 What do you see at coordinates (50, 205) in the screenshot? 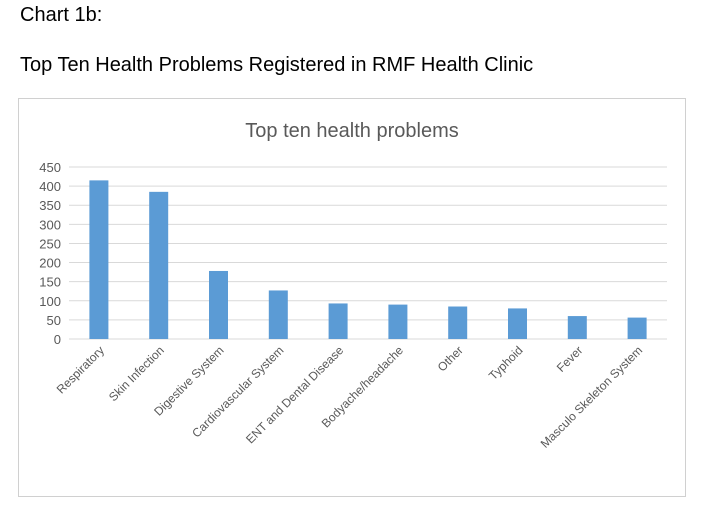
I see `y-tick-label: 350` at bounding box center [50, 205].